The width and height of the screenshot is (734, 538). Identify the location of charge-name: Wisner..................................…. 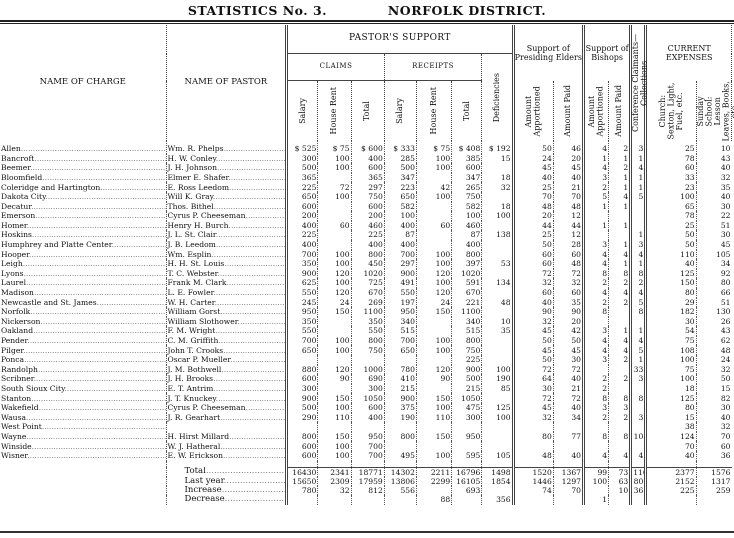
(83, 456).